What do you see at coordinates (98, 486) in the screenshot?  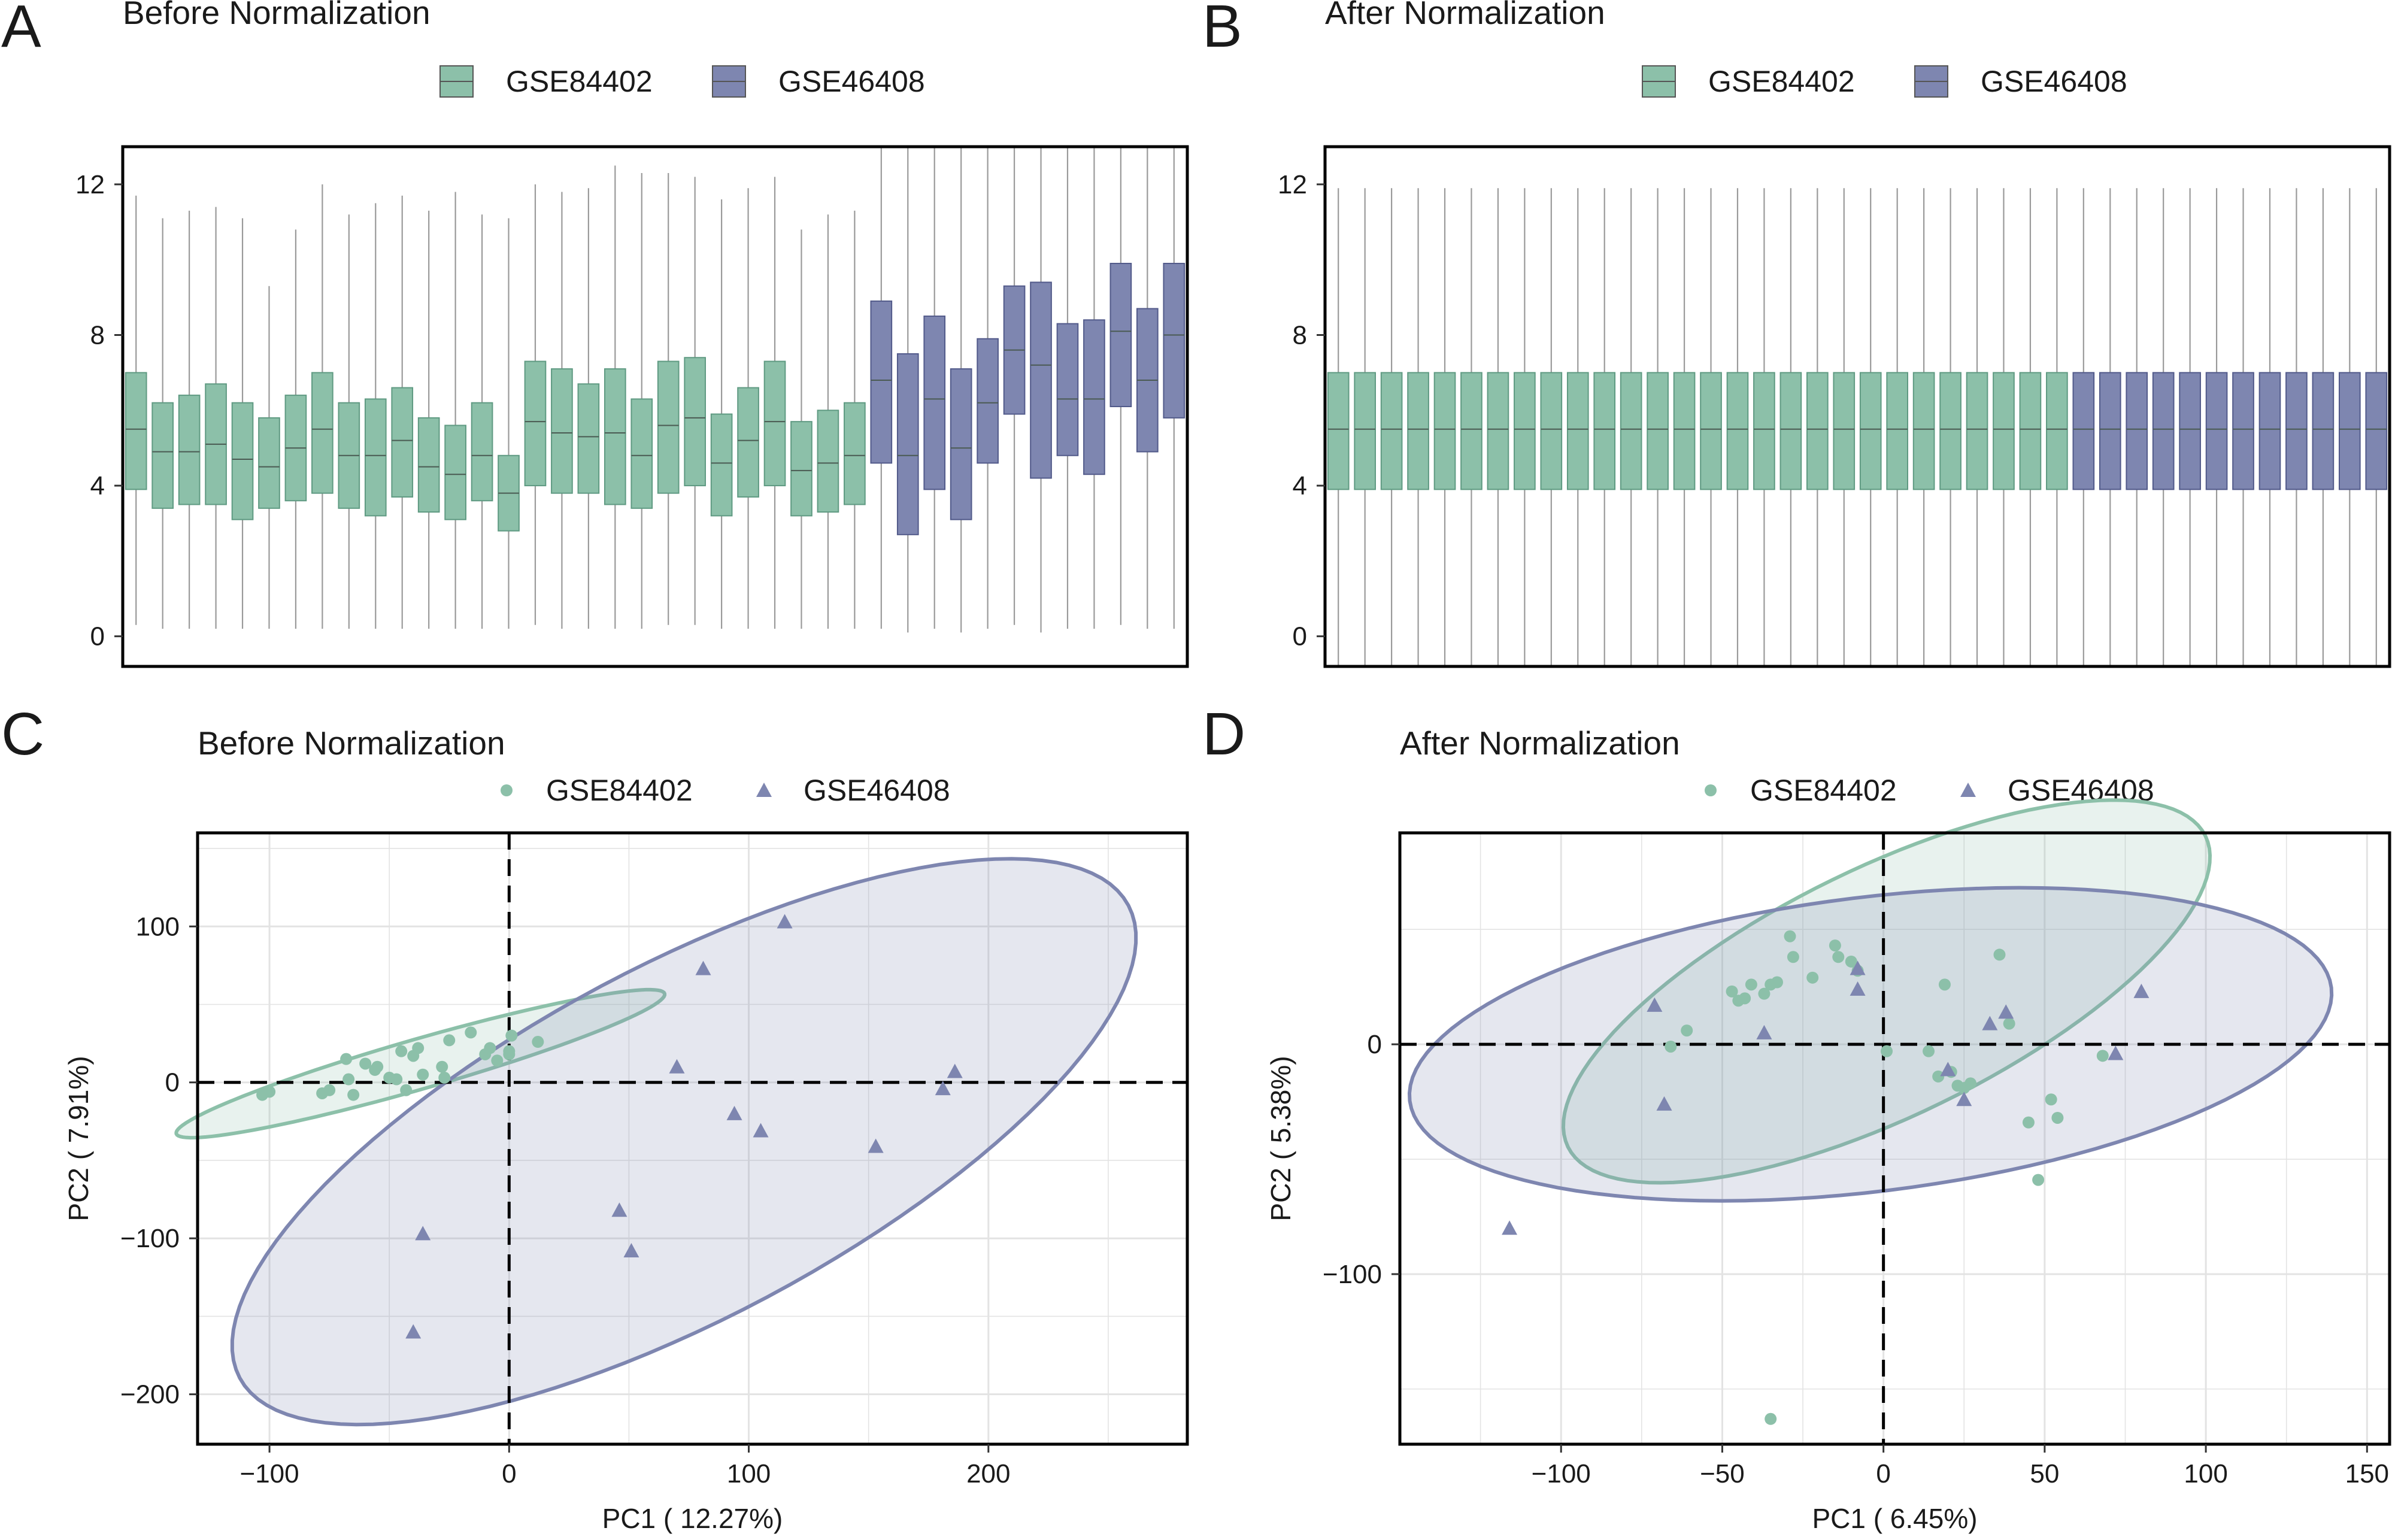 I see `y-tick-label: 4` at bounding box center [98, 486].